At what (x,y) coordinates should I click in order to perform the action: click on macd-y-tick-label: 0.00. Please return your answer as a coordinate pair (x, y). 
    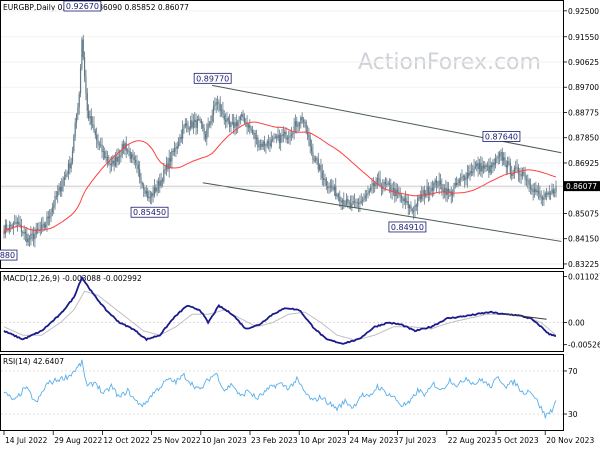
    Looking at the image, I should click on (576, 323).